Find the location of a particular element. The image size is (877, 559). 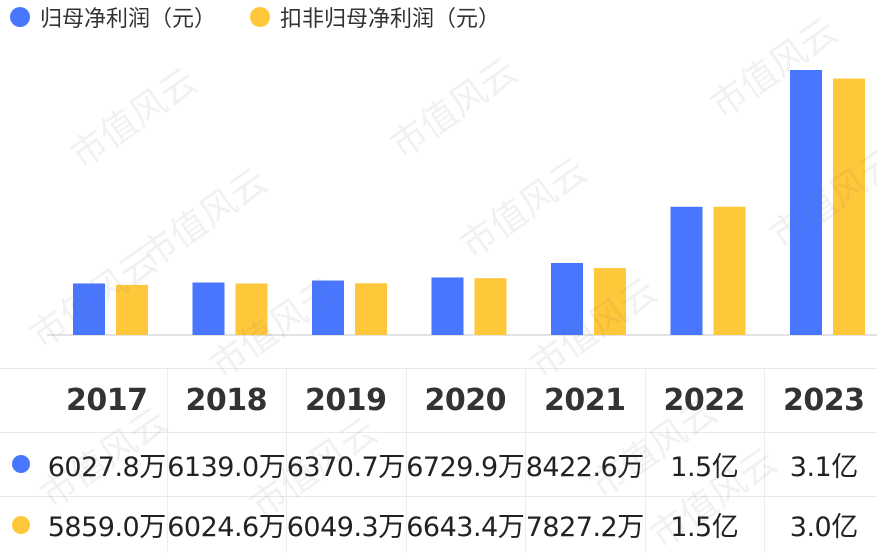

year-cell: 2022 is located at coordinates (704, 400).